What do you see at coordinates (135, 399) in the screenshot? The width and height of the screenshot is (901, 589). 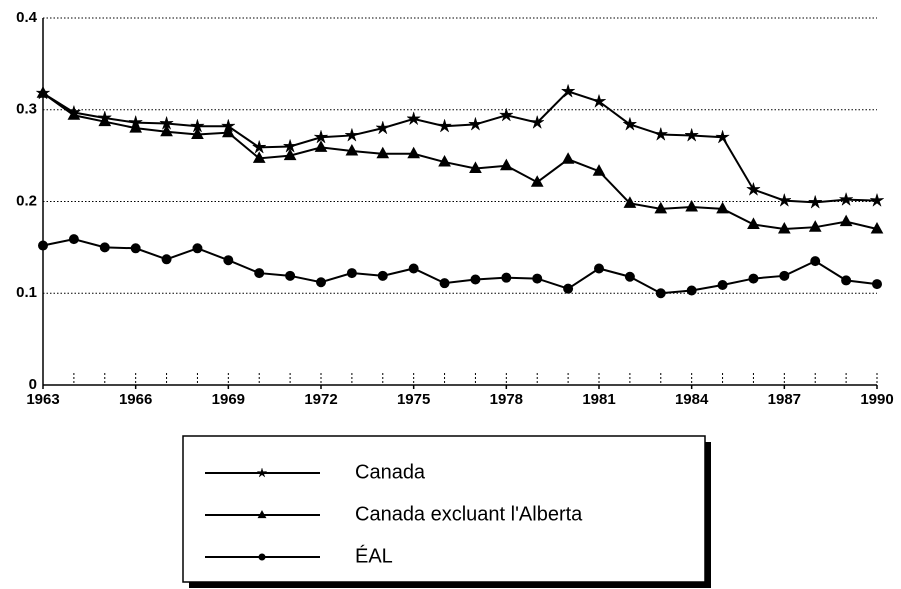 I see `x-tick-label: 1966` at bounding box center [135, 399].